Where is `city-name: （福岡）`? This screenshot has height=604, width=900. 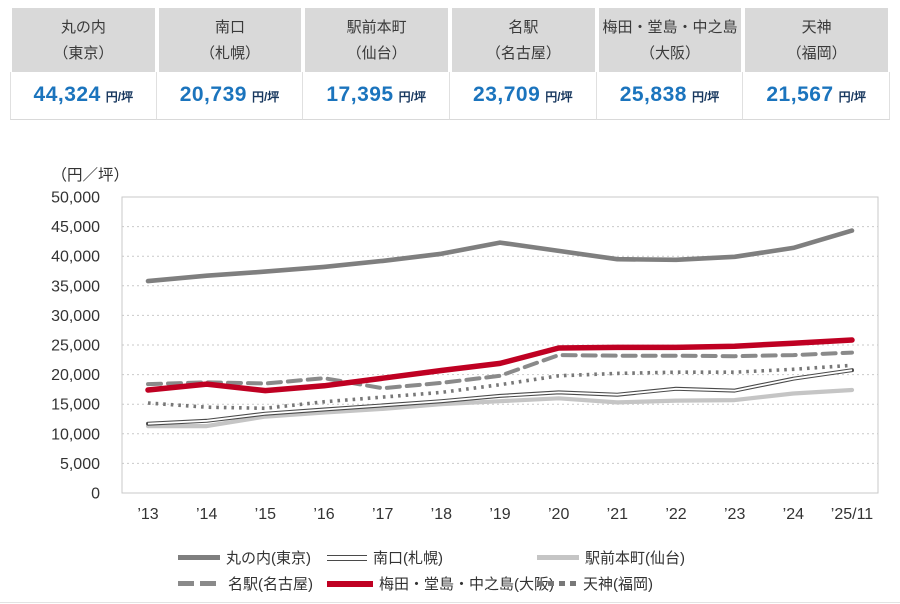
city-name: （福岡） is located at coordinates (816, 53).